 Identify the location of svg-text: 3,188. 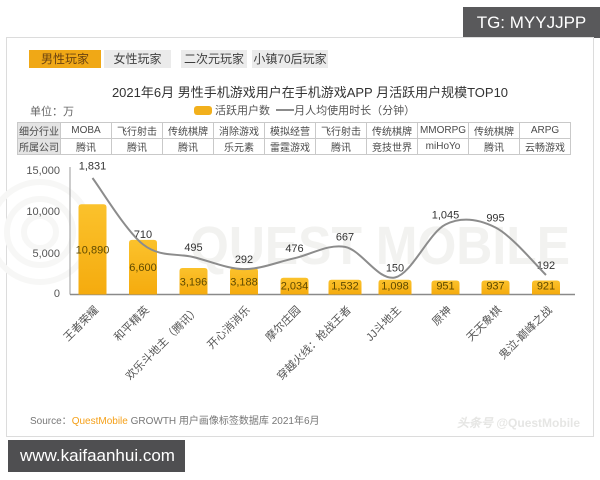
(244, 282).